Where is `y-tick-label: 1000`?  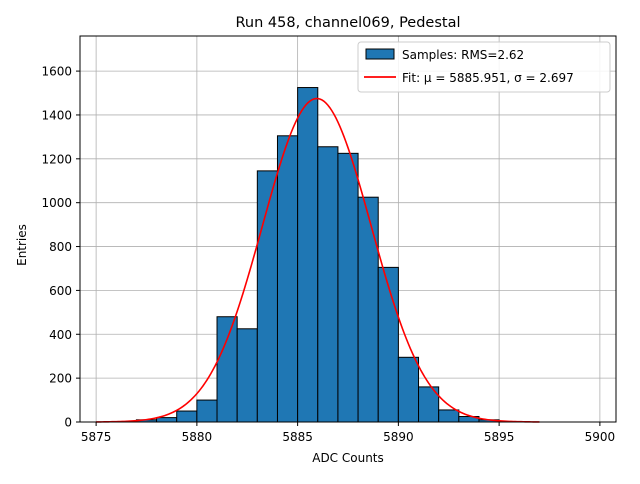
y-tick-label: 1000 is located at coordinates (56, 203).